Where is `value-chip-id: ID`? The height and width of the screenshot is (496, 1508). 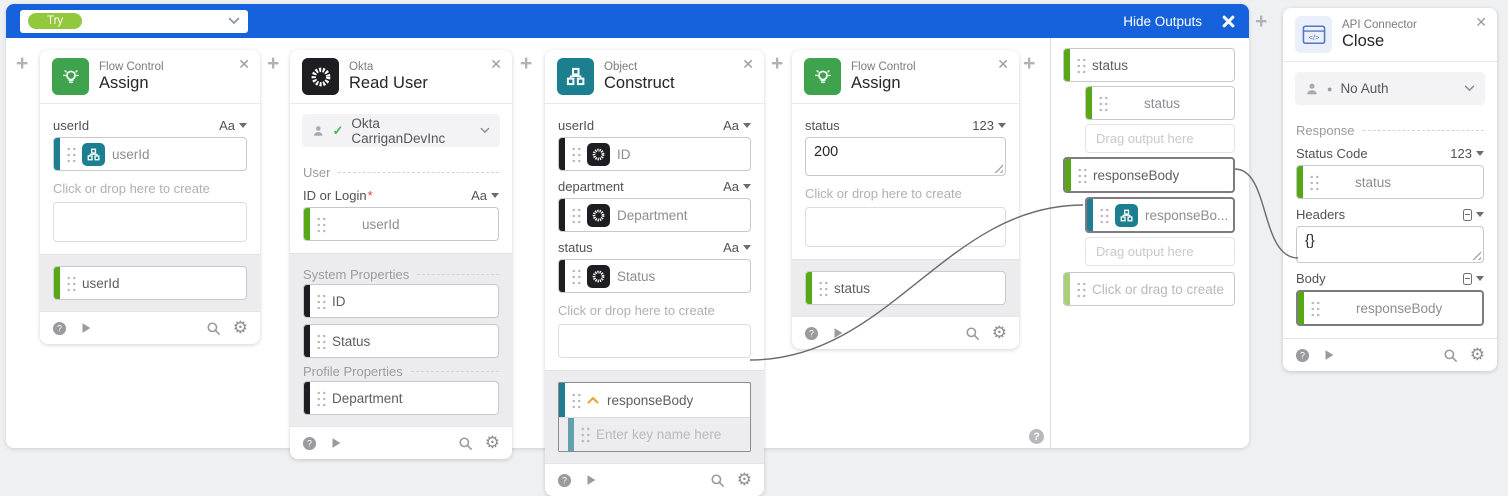 value-chip-id: ID is located at coordinates (654, 154).